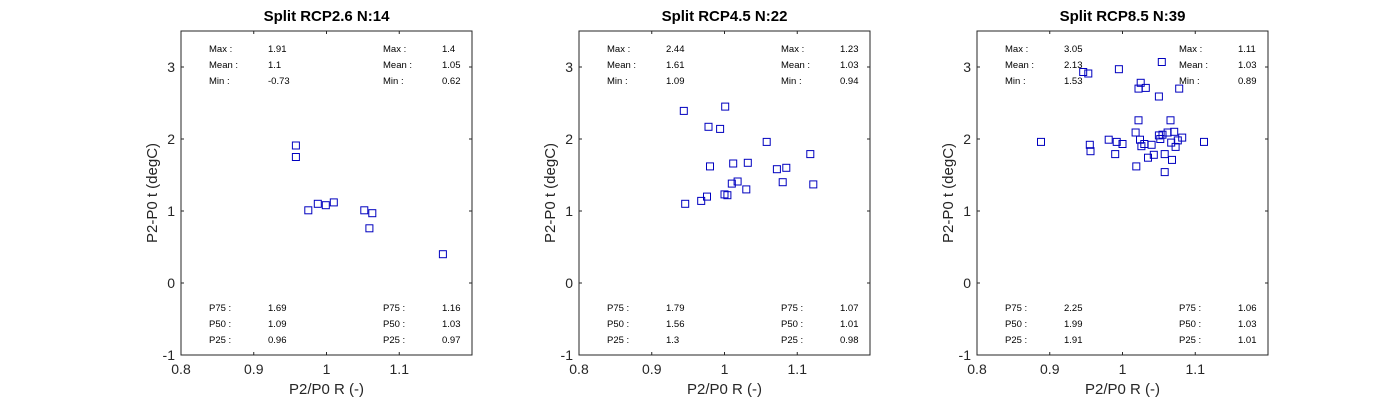  Describe the element at coordinates (277, 340) in the screenshot. I see `stat-value-p25-t: 0.96` at that location.